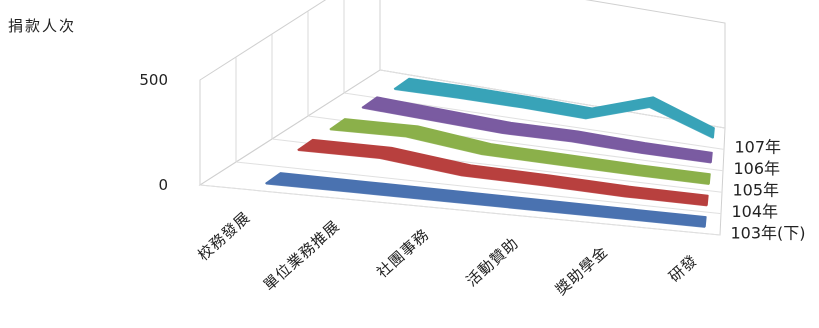  I want to click on series-label: 103年(下), so click(768, 232).